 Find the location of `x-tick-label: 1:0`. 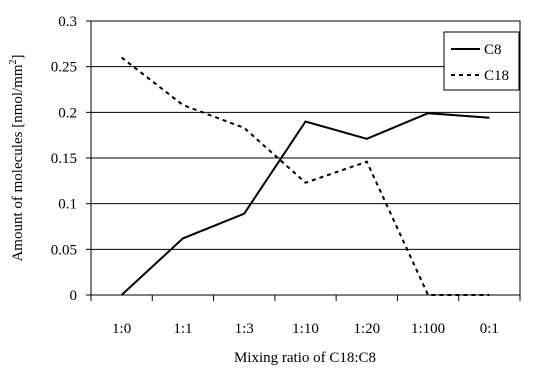

x-tick-label: 1:0 is located at coordinates (121, 329).